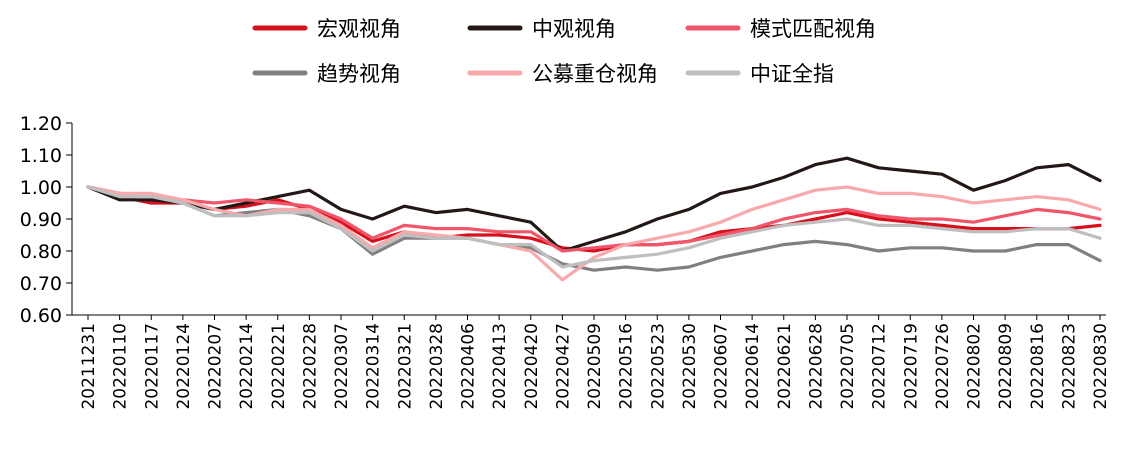  Describe the element at coordinates (41, 316) in the screenshot. I see `y-tick-label: 0.60` at that location.